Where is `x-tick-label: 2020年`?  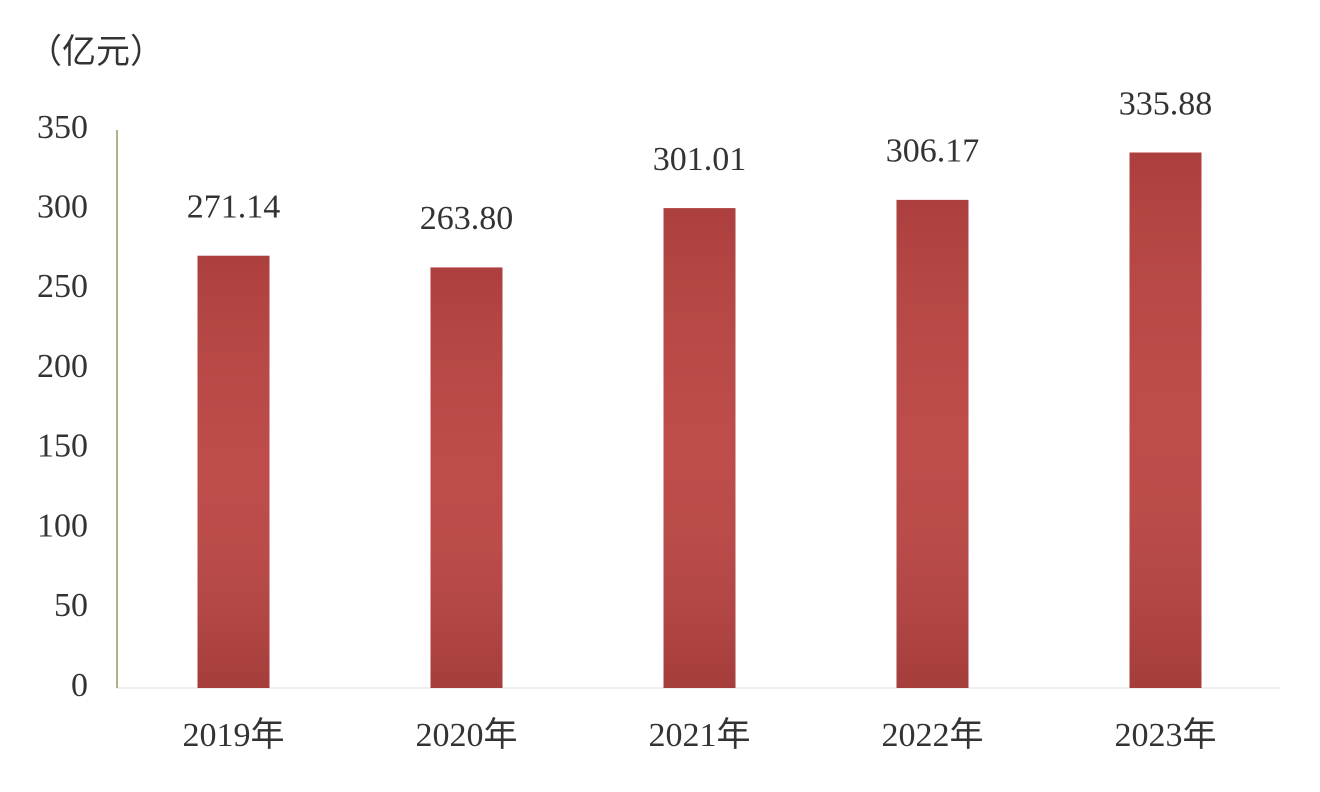
x-tick-label: 2020年 is located at coordinates (467, 735).